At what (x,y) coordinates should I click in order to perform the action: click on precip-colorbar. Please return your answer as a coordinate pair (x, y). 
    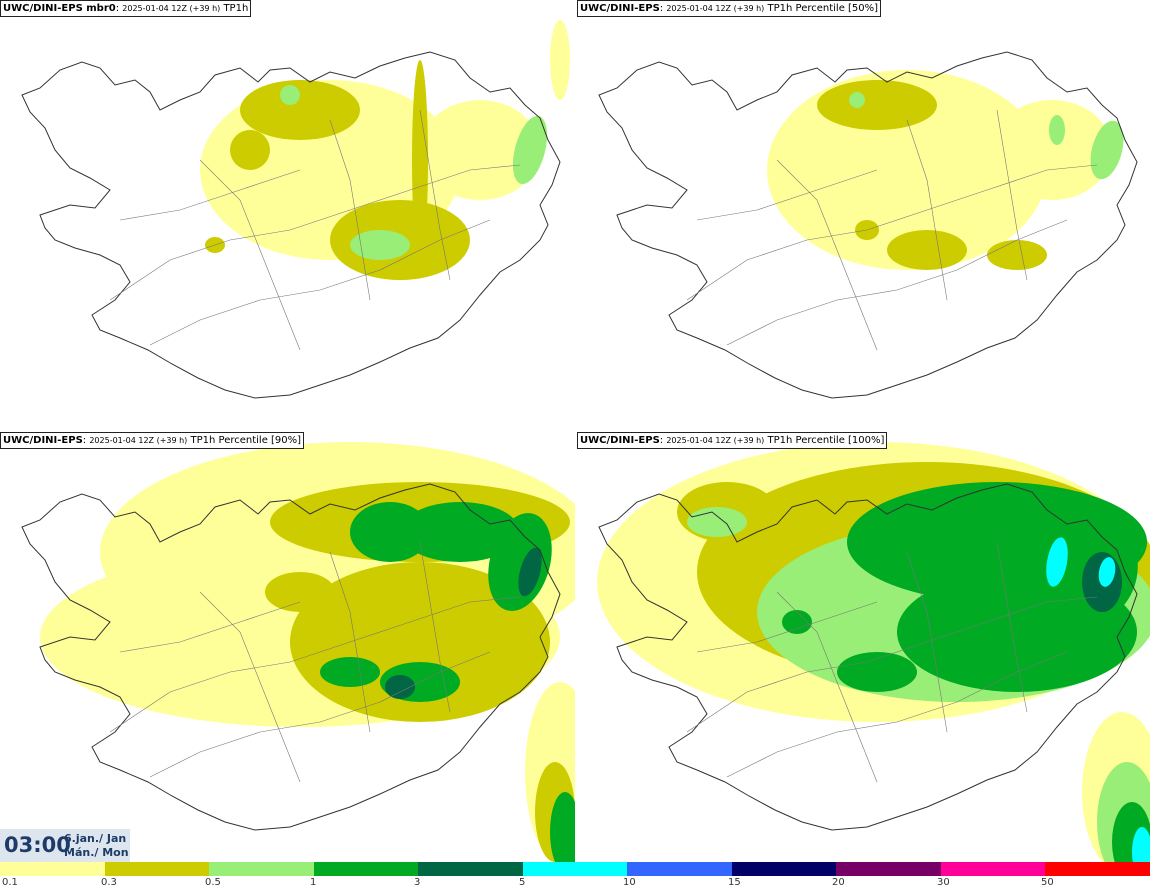
    Looking at the image, I should click on (575, 869).